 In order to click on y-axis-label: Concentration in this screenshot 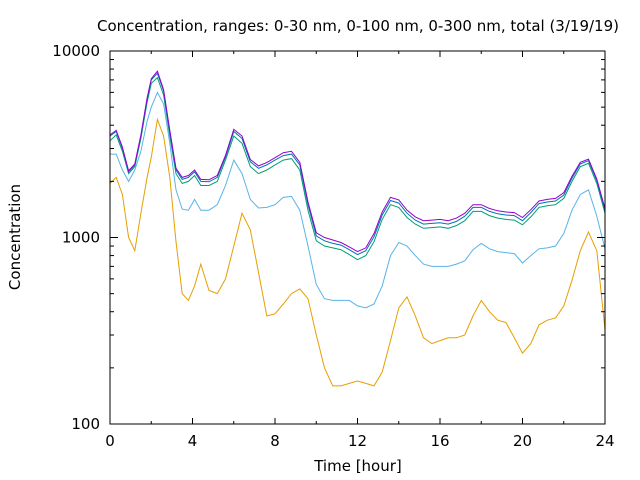, I will do `click(15, 237)`.